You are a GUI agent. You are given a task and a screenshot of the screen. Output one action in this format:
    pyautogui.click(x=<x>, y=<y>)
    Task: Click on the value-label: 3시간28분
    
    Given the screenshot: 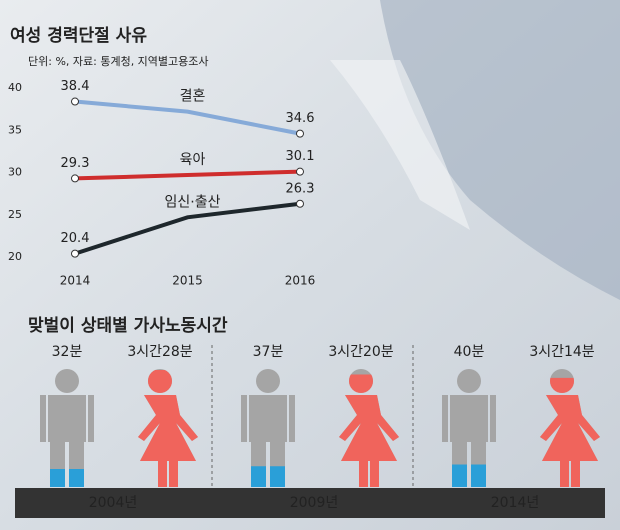 What is the action you would take?
    pyautogui.click(x=159, y=352)
    